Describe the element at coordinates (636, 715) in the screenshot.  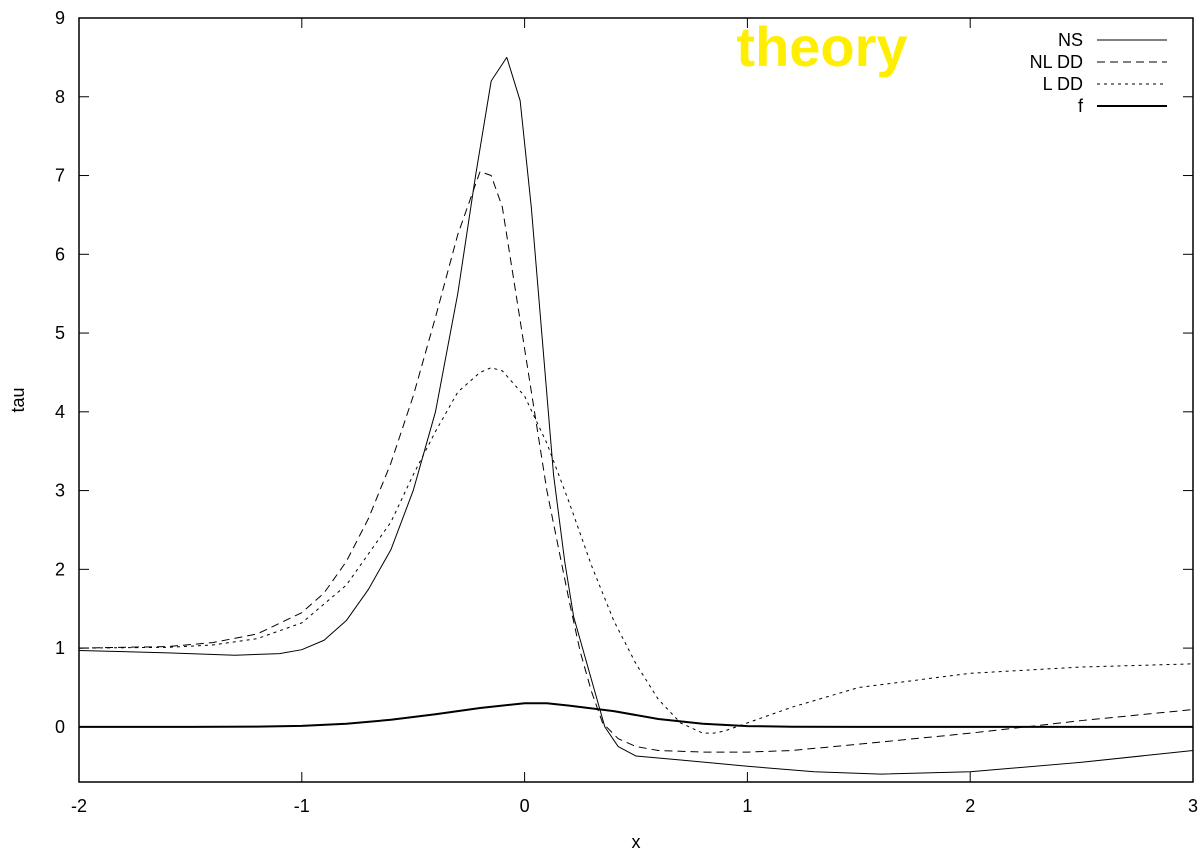
I see `series-line-f` at that location.